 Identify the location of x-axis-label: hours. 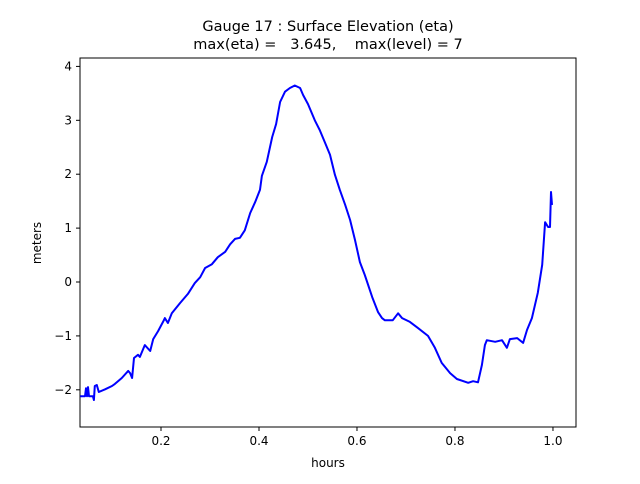
(328, 463).